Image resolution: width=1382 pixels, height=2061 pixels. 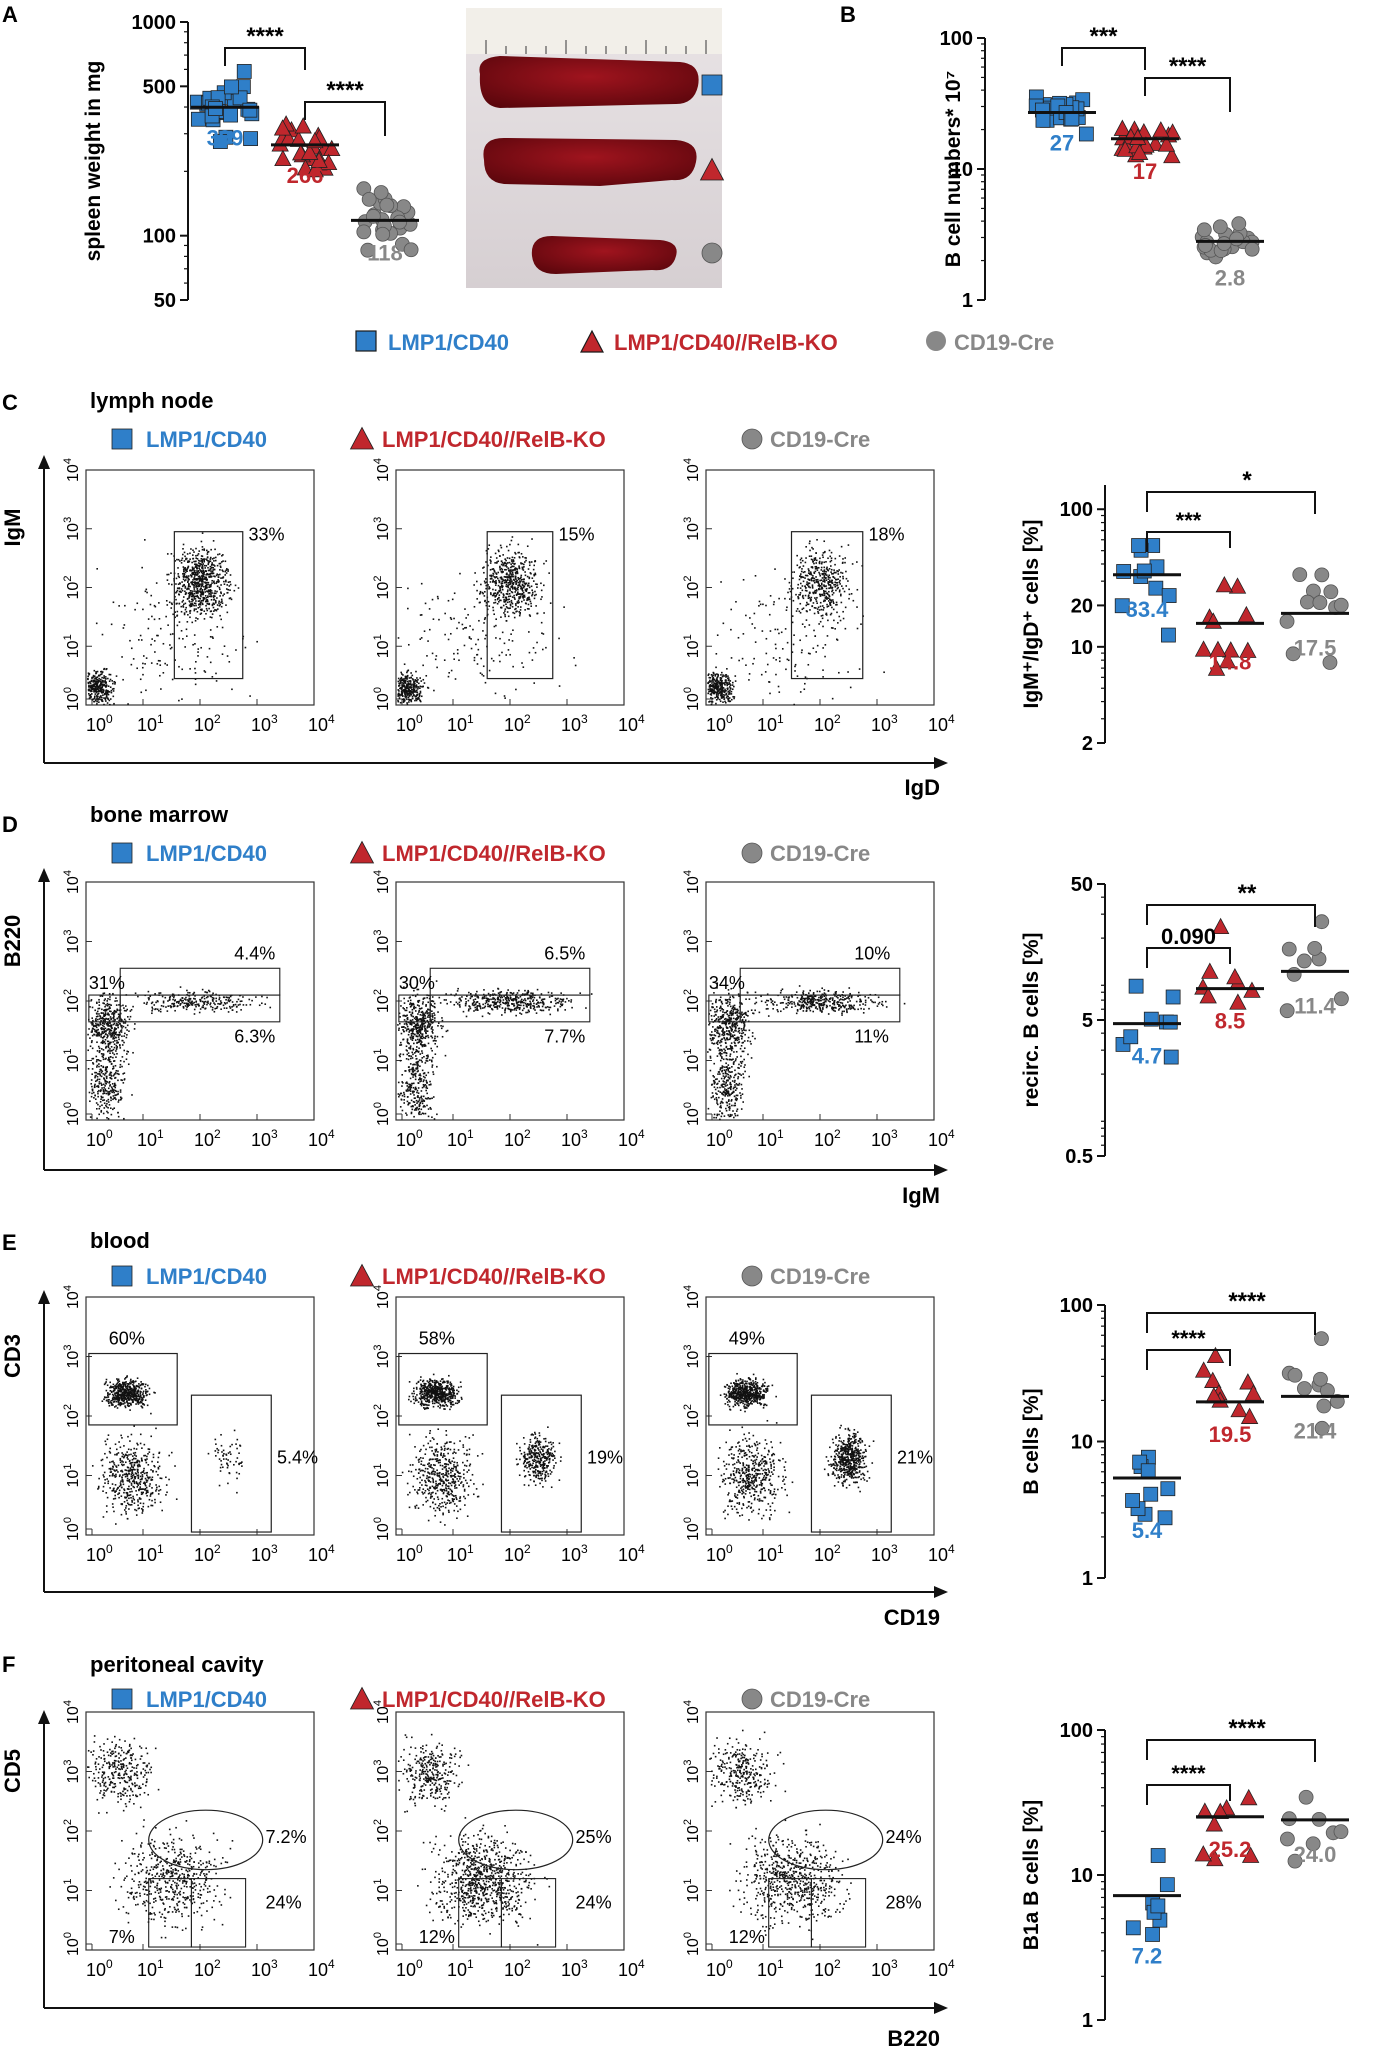 What do you see at coordinates (378, 637) in the screenshot?
I see `y-tick-exp: 1` at bounding box center [378, 637].